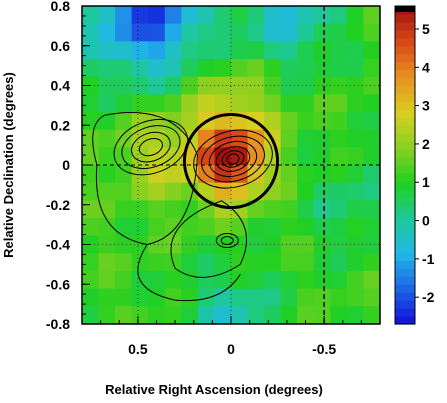 The height and width of the screenshot is (403, 447). What do you see at coordinates (426, 29) in the screenshot?
I see `colorbar-tick-label: 5` at bounding box center [426, 29].